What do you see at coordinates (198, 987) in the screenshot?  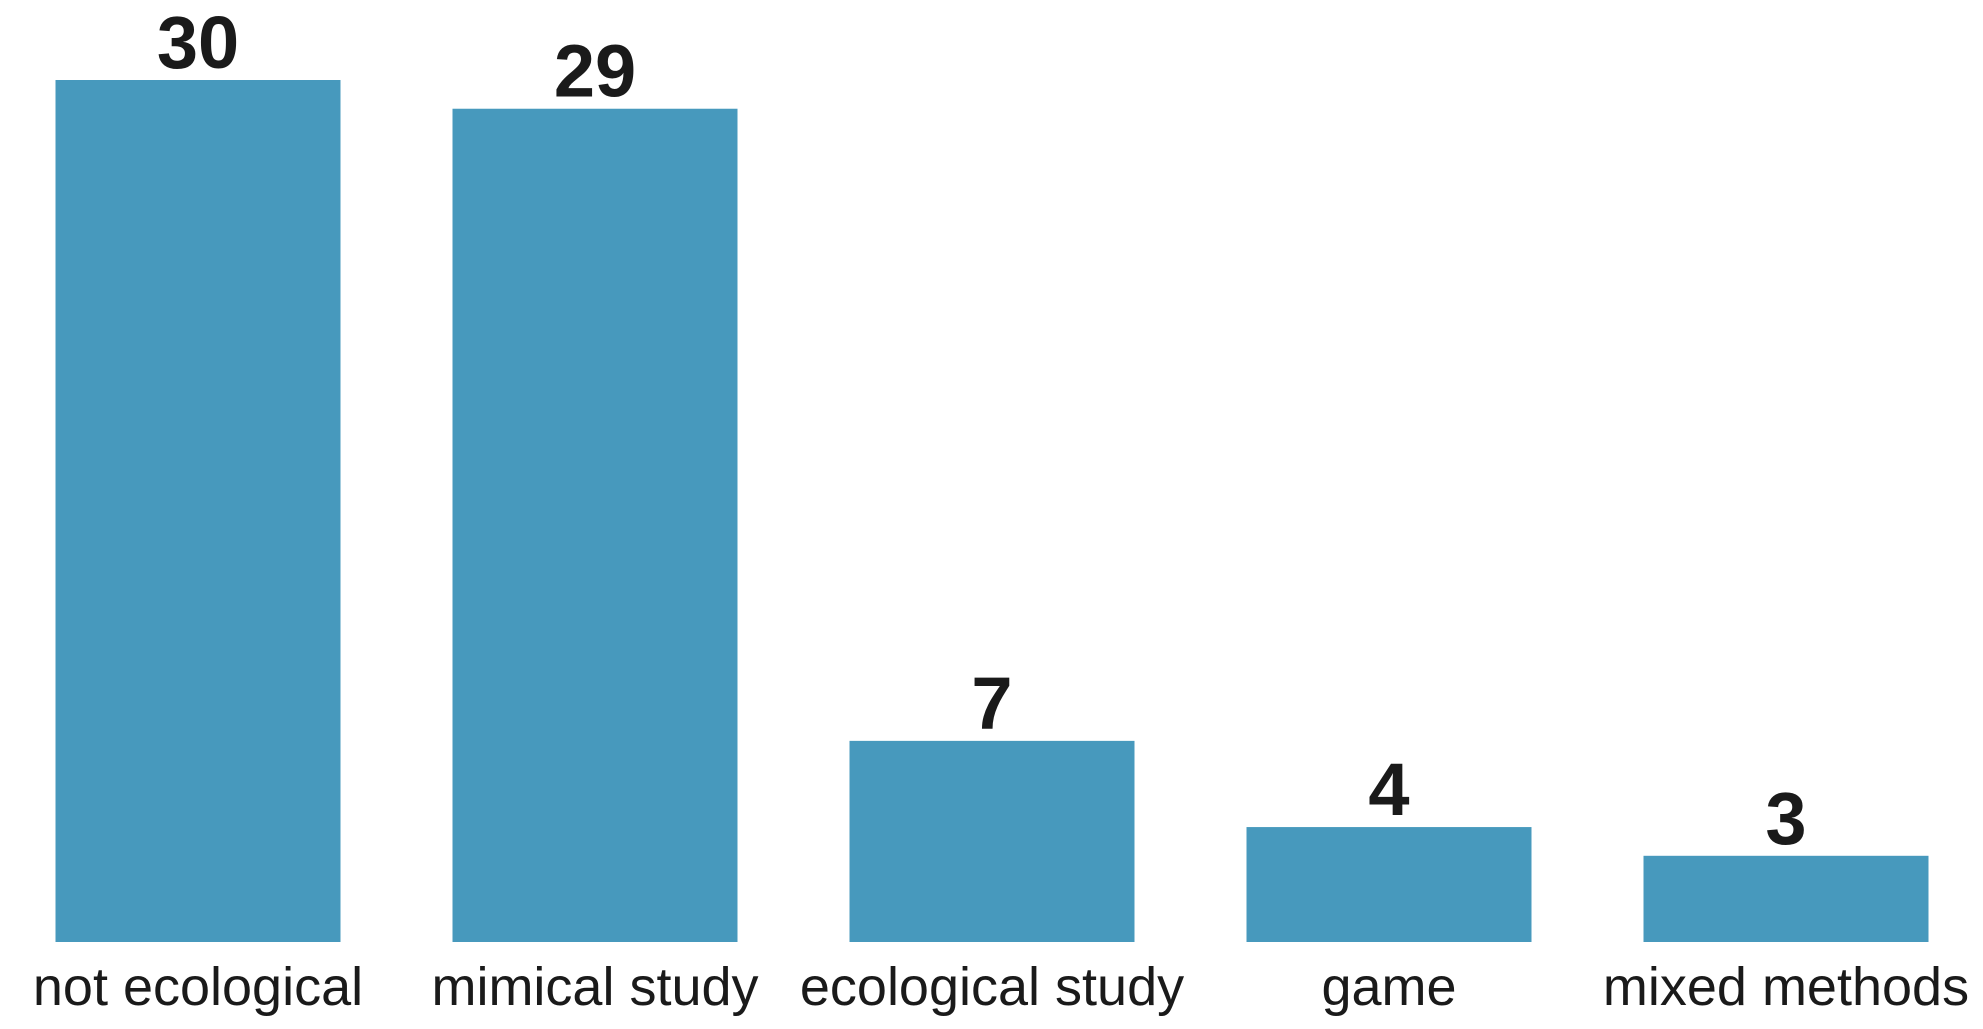 I see `category-label-not-ecological: not ecological` at bounding box center [198, 987].